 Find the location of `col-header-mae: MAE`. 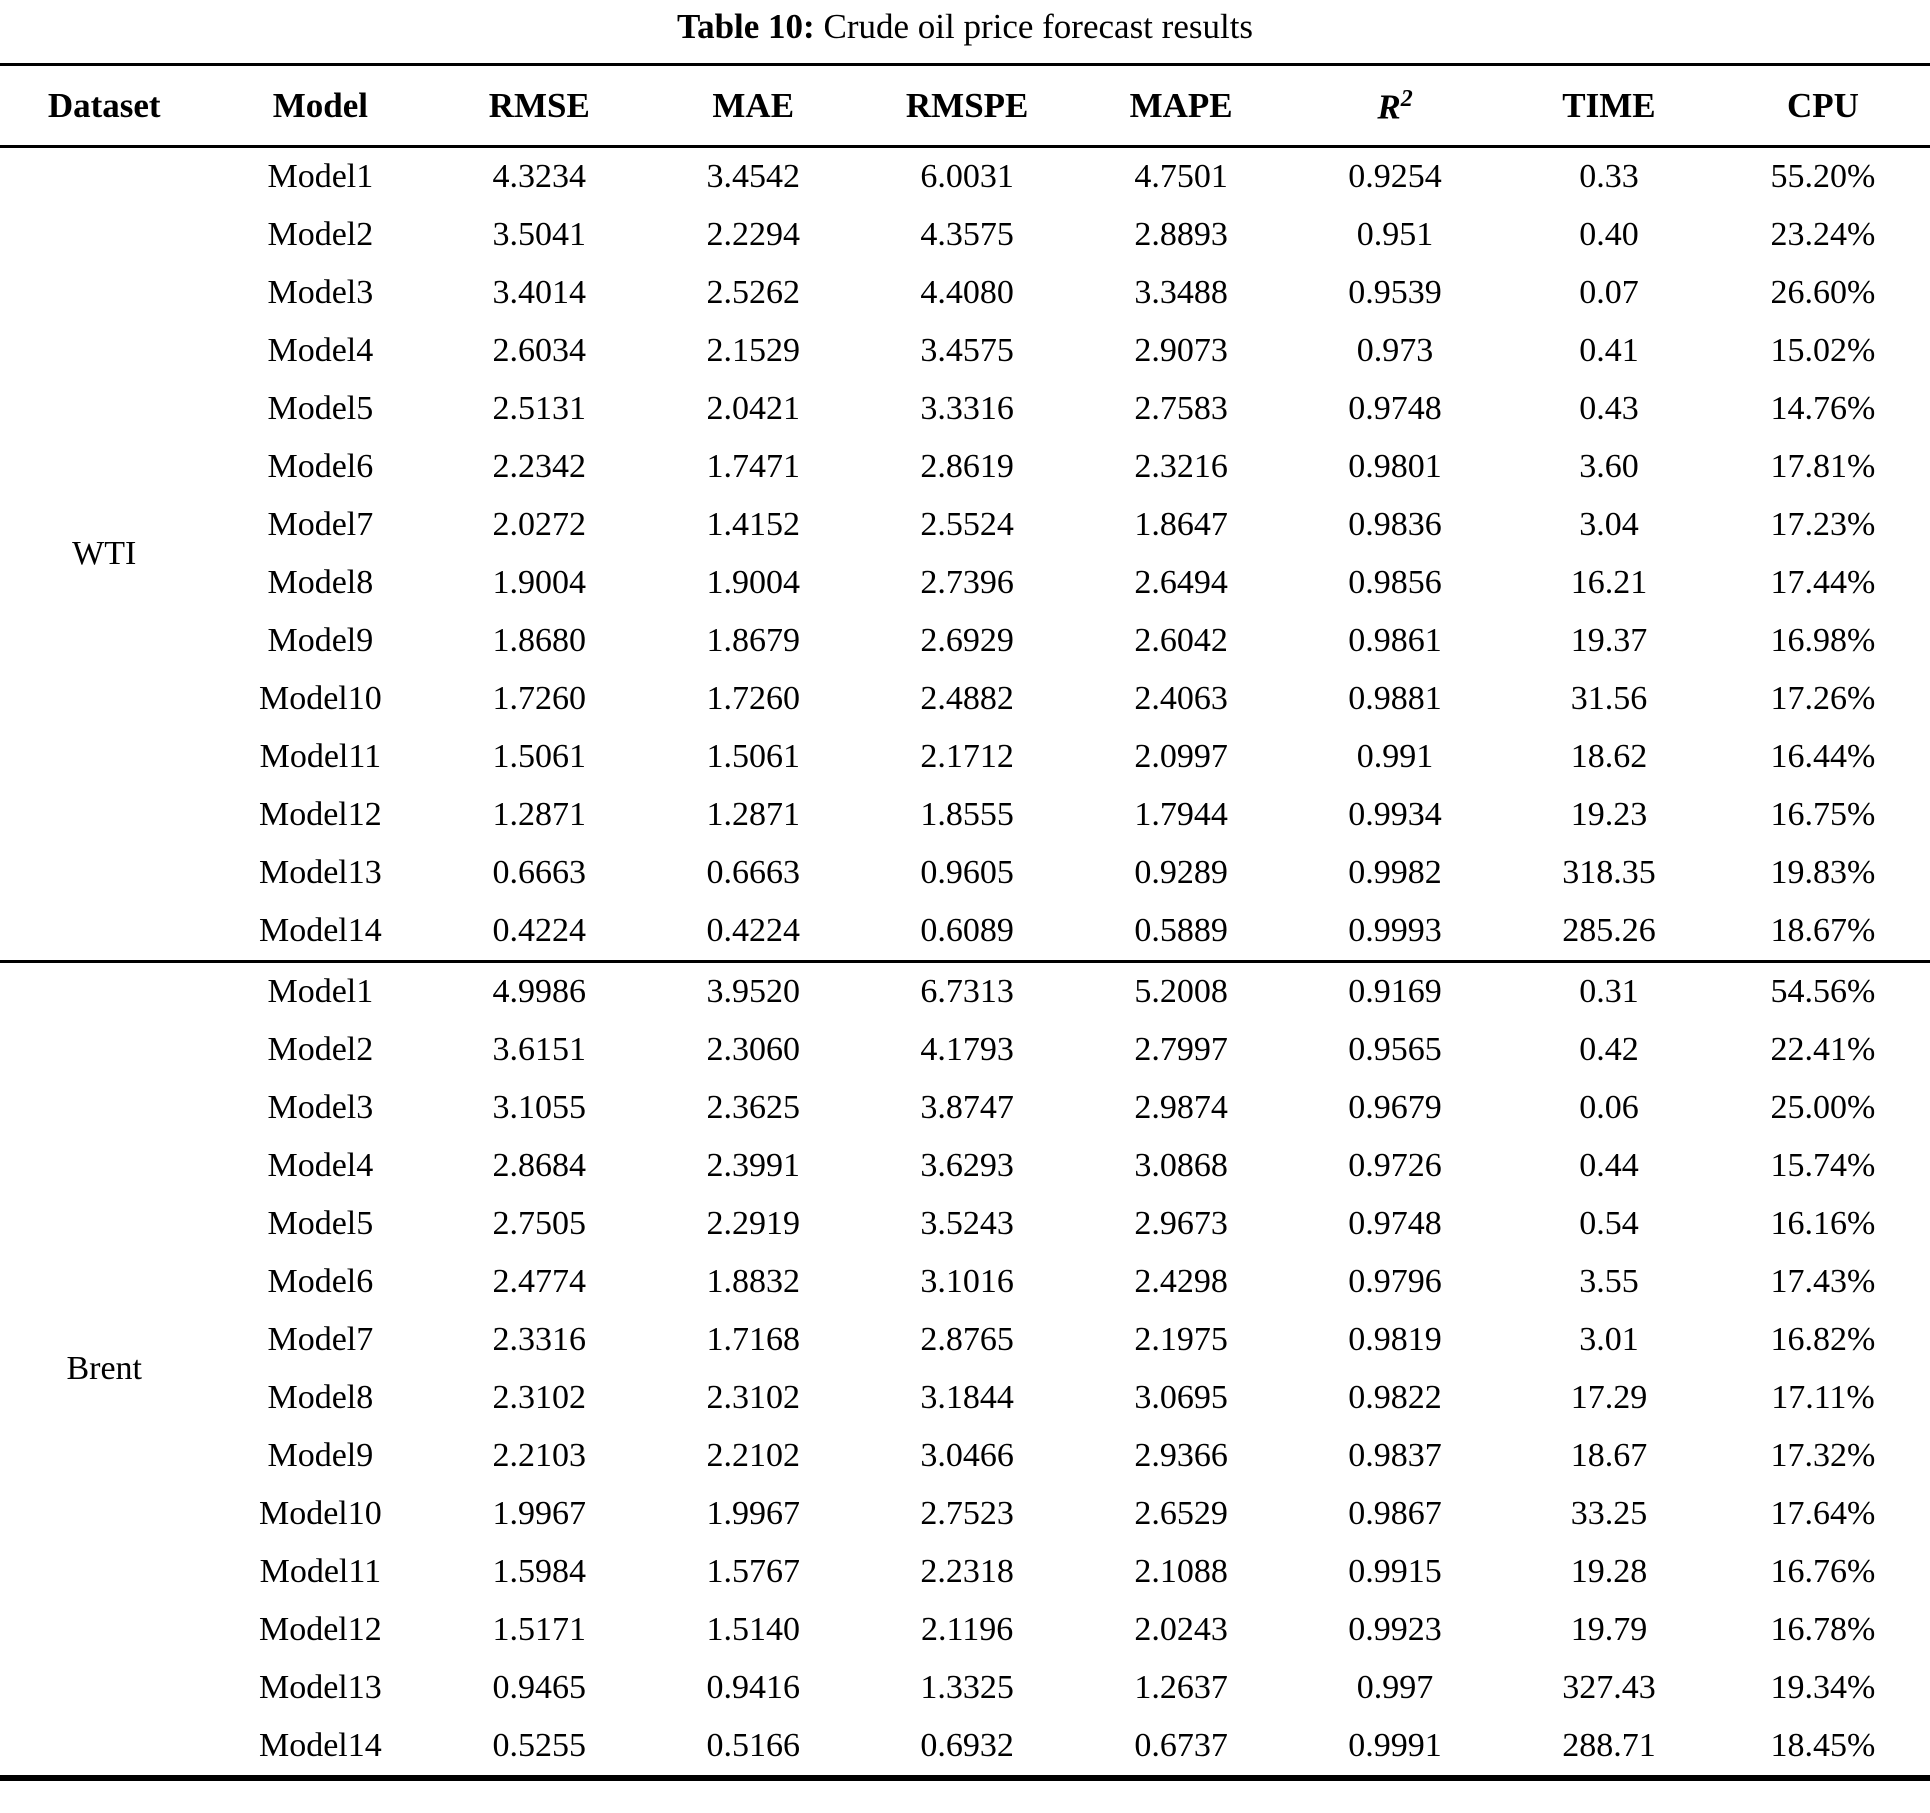

col-header-mae: MAE is located at coordinates (753, 106).